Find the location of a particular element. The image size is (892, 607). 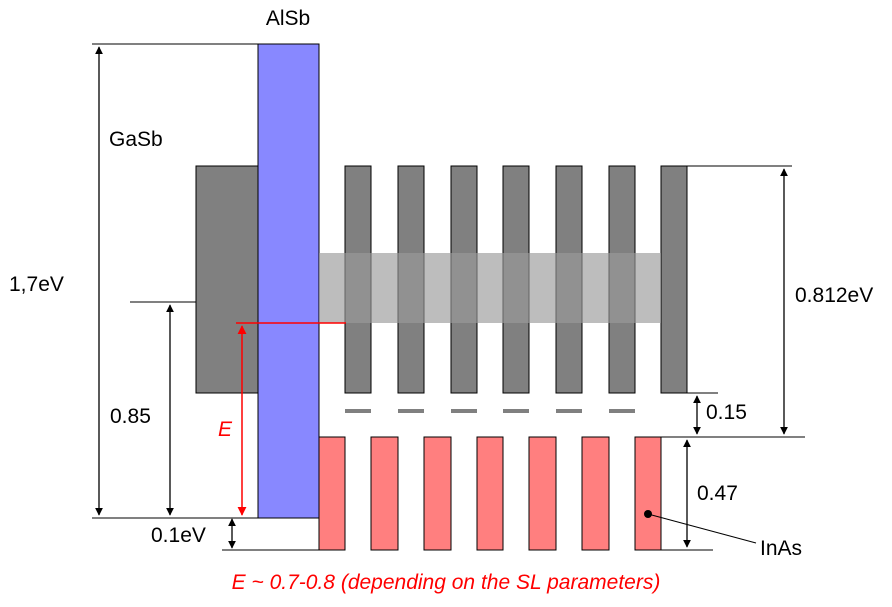

label-offset-085: 0.85 is located at coordinates (130, 416).